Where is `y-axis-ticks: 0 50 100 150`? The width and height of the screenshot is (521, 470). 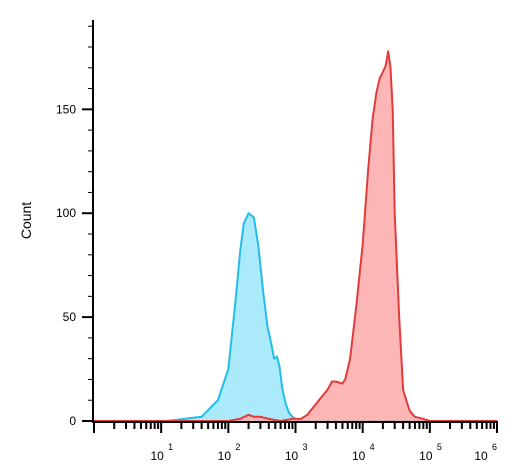 y-axis-ticks: 0 50 100 150 is located at coordinates (74, 226).